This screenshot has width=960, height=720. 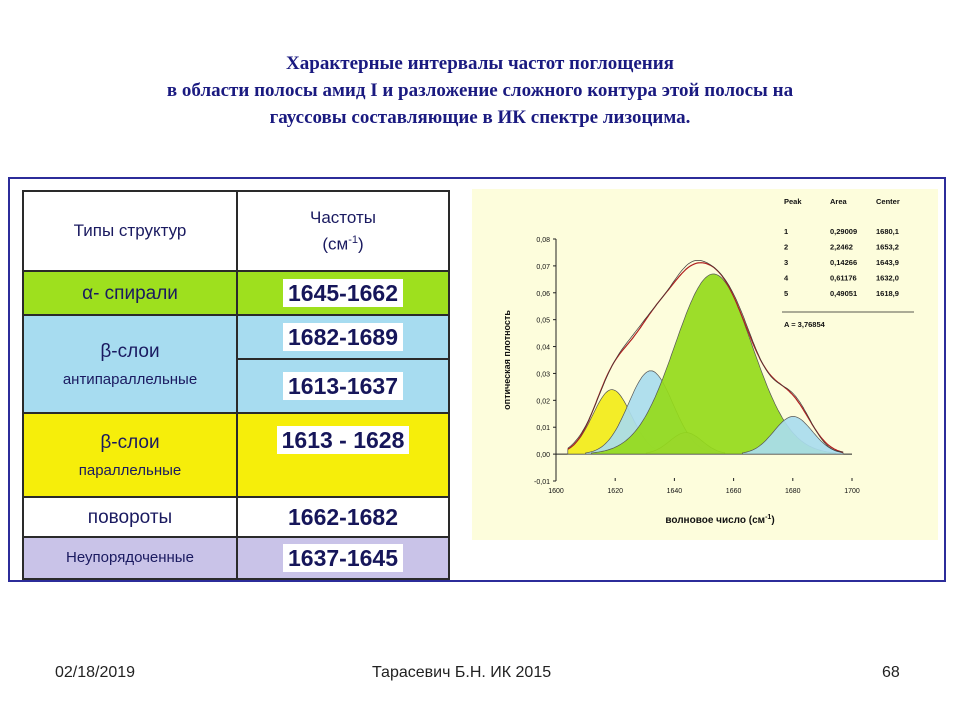 I want to click on peak-table-header: Center, so click(x=888, y=201).